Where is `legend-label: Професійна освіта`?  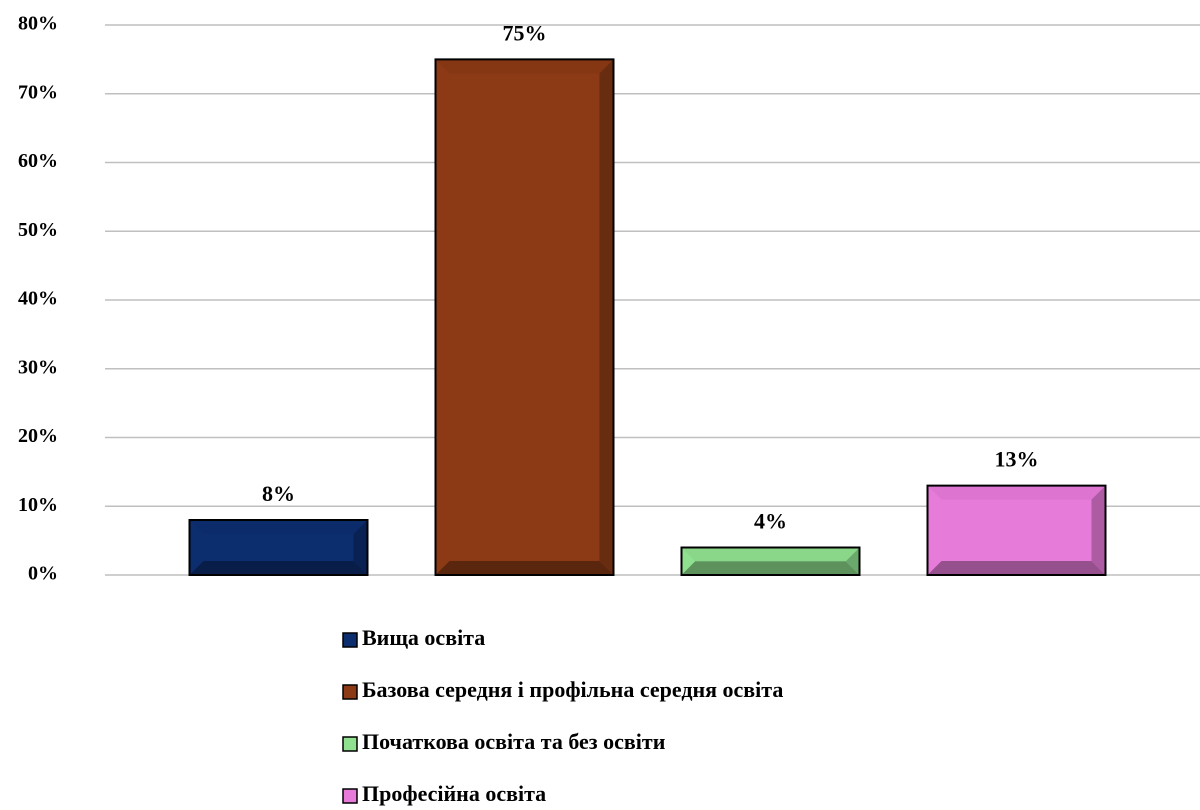 legend-label: Професійна освіта is located at coordinates (454, 793).